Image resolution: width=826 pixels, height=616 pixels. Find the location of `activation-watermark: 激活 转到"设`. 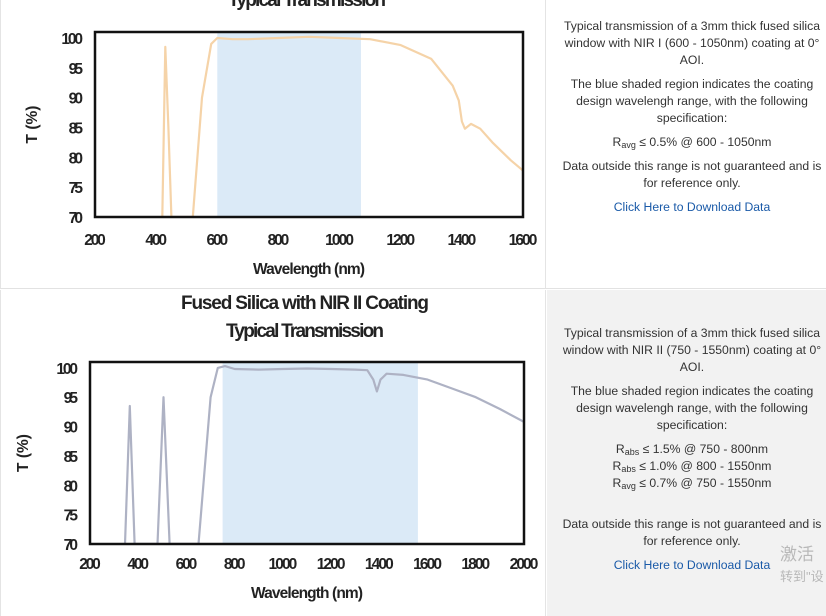

activation-watermark: 激活 转到"设 is located at coordinates (802, 564).